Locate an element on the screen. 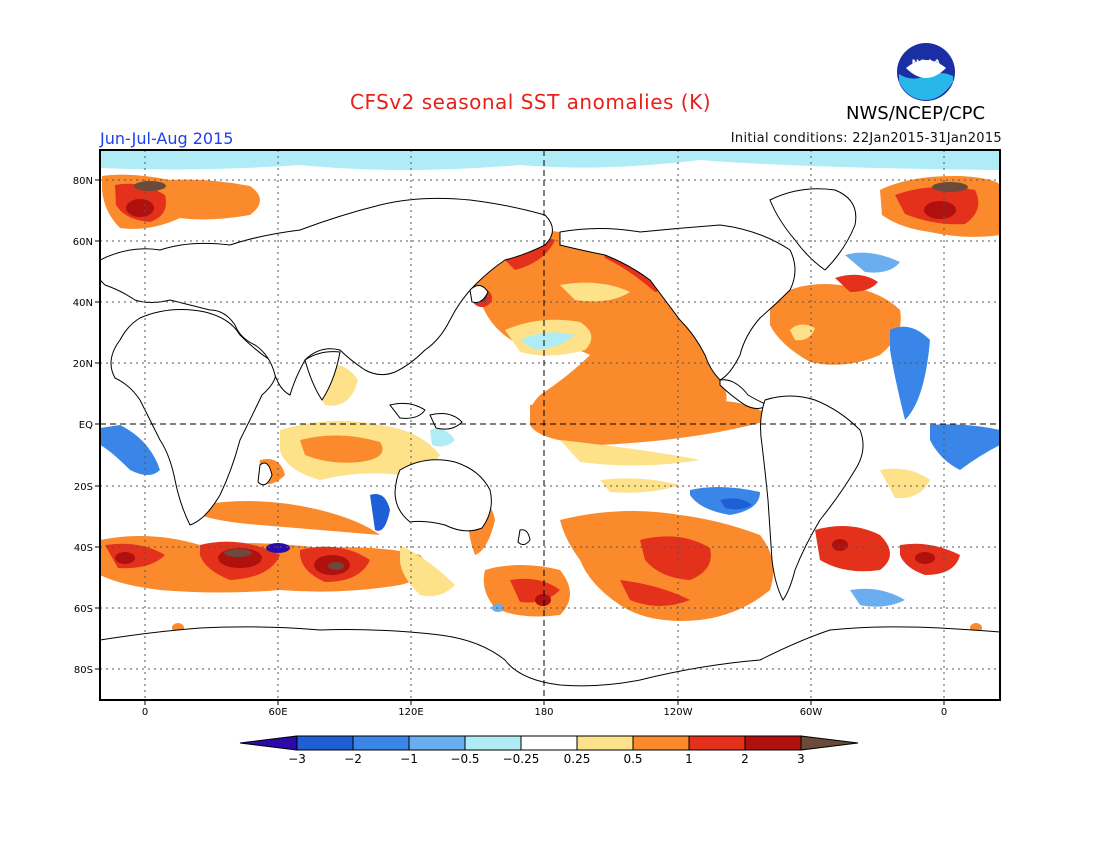 The image size is (1100, 850). lon-label: 180 is located at coordinates (543, 712).